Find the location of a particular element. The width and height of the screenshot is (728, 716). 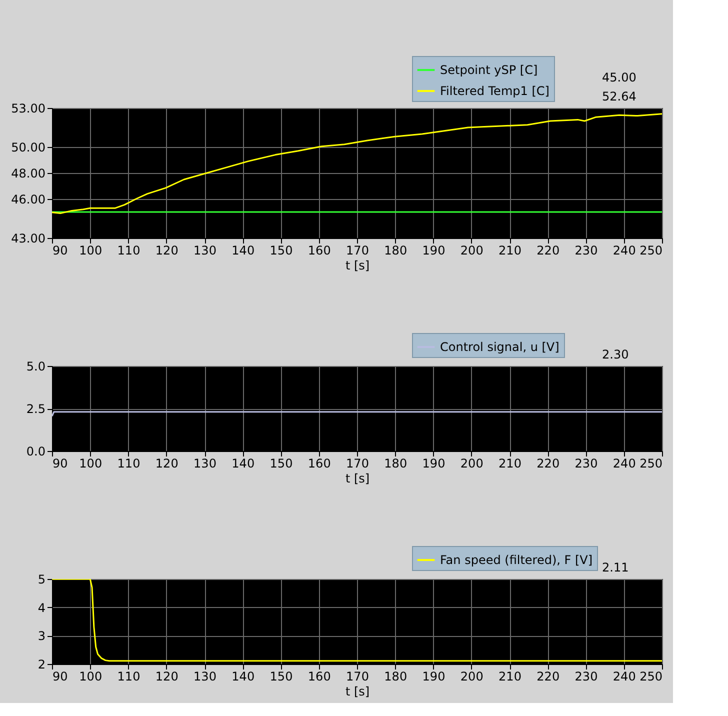

text: 2.30 is located at coordinates (615, 355).